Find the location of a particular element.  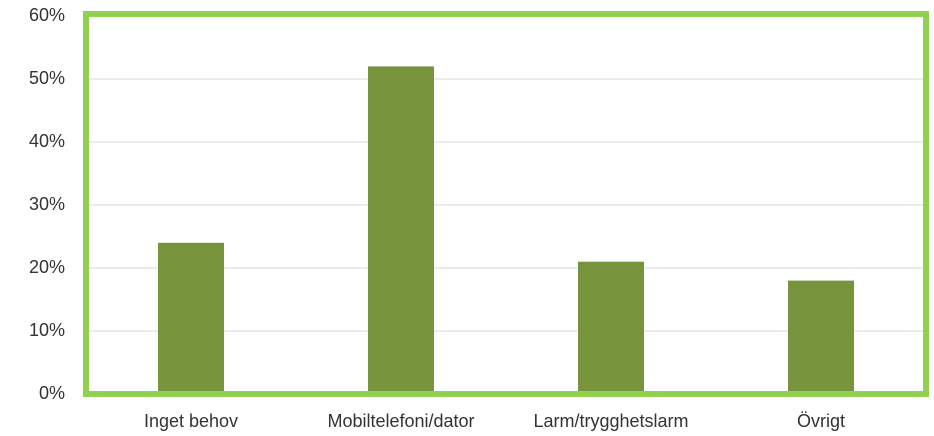

x-tick-label: Larm/trygghetslarm is located at coordinates (610, 421).